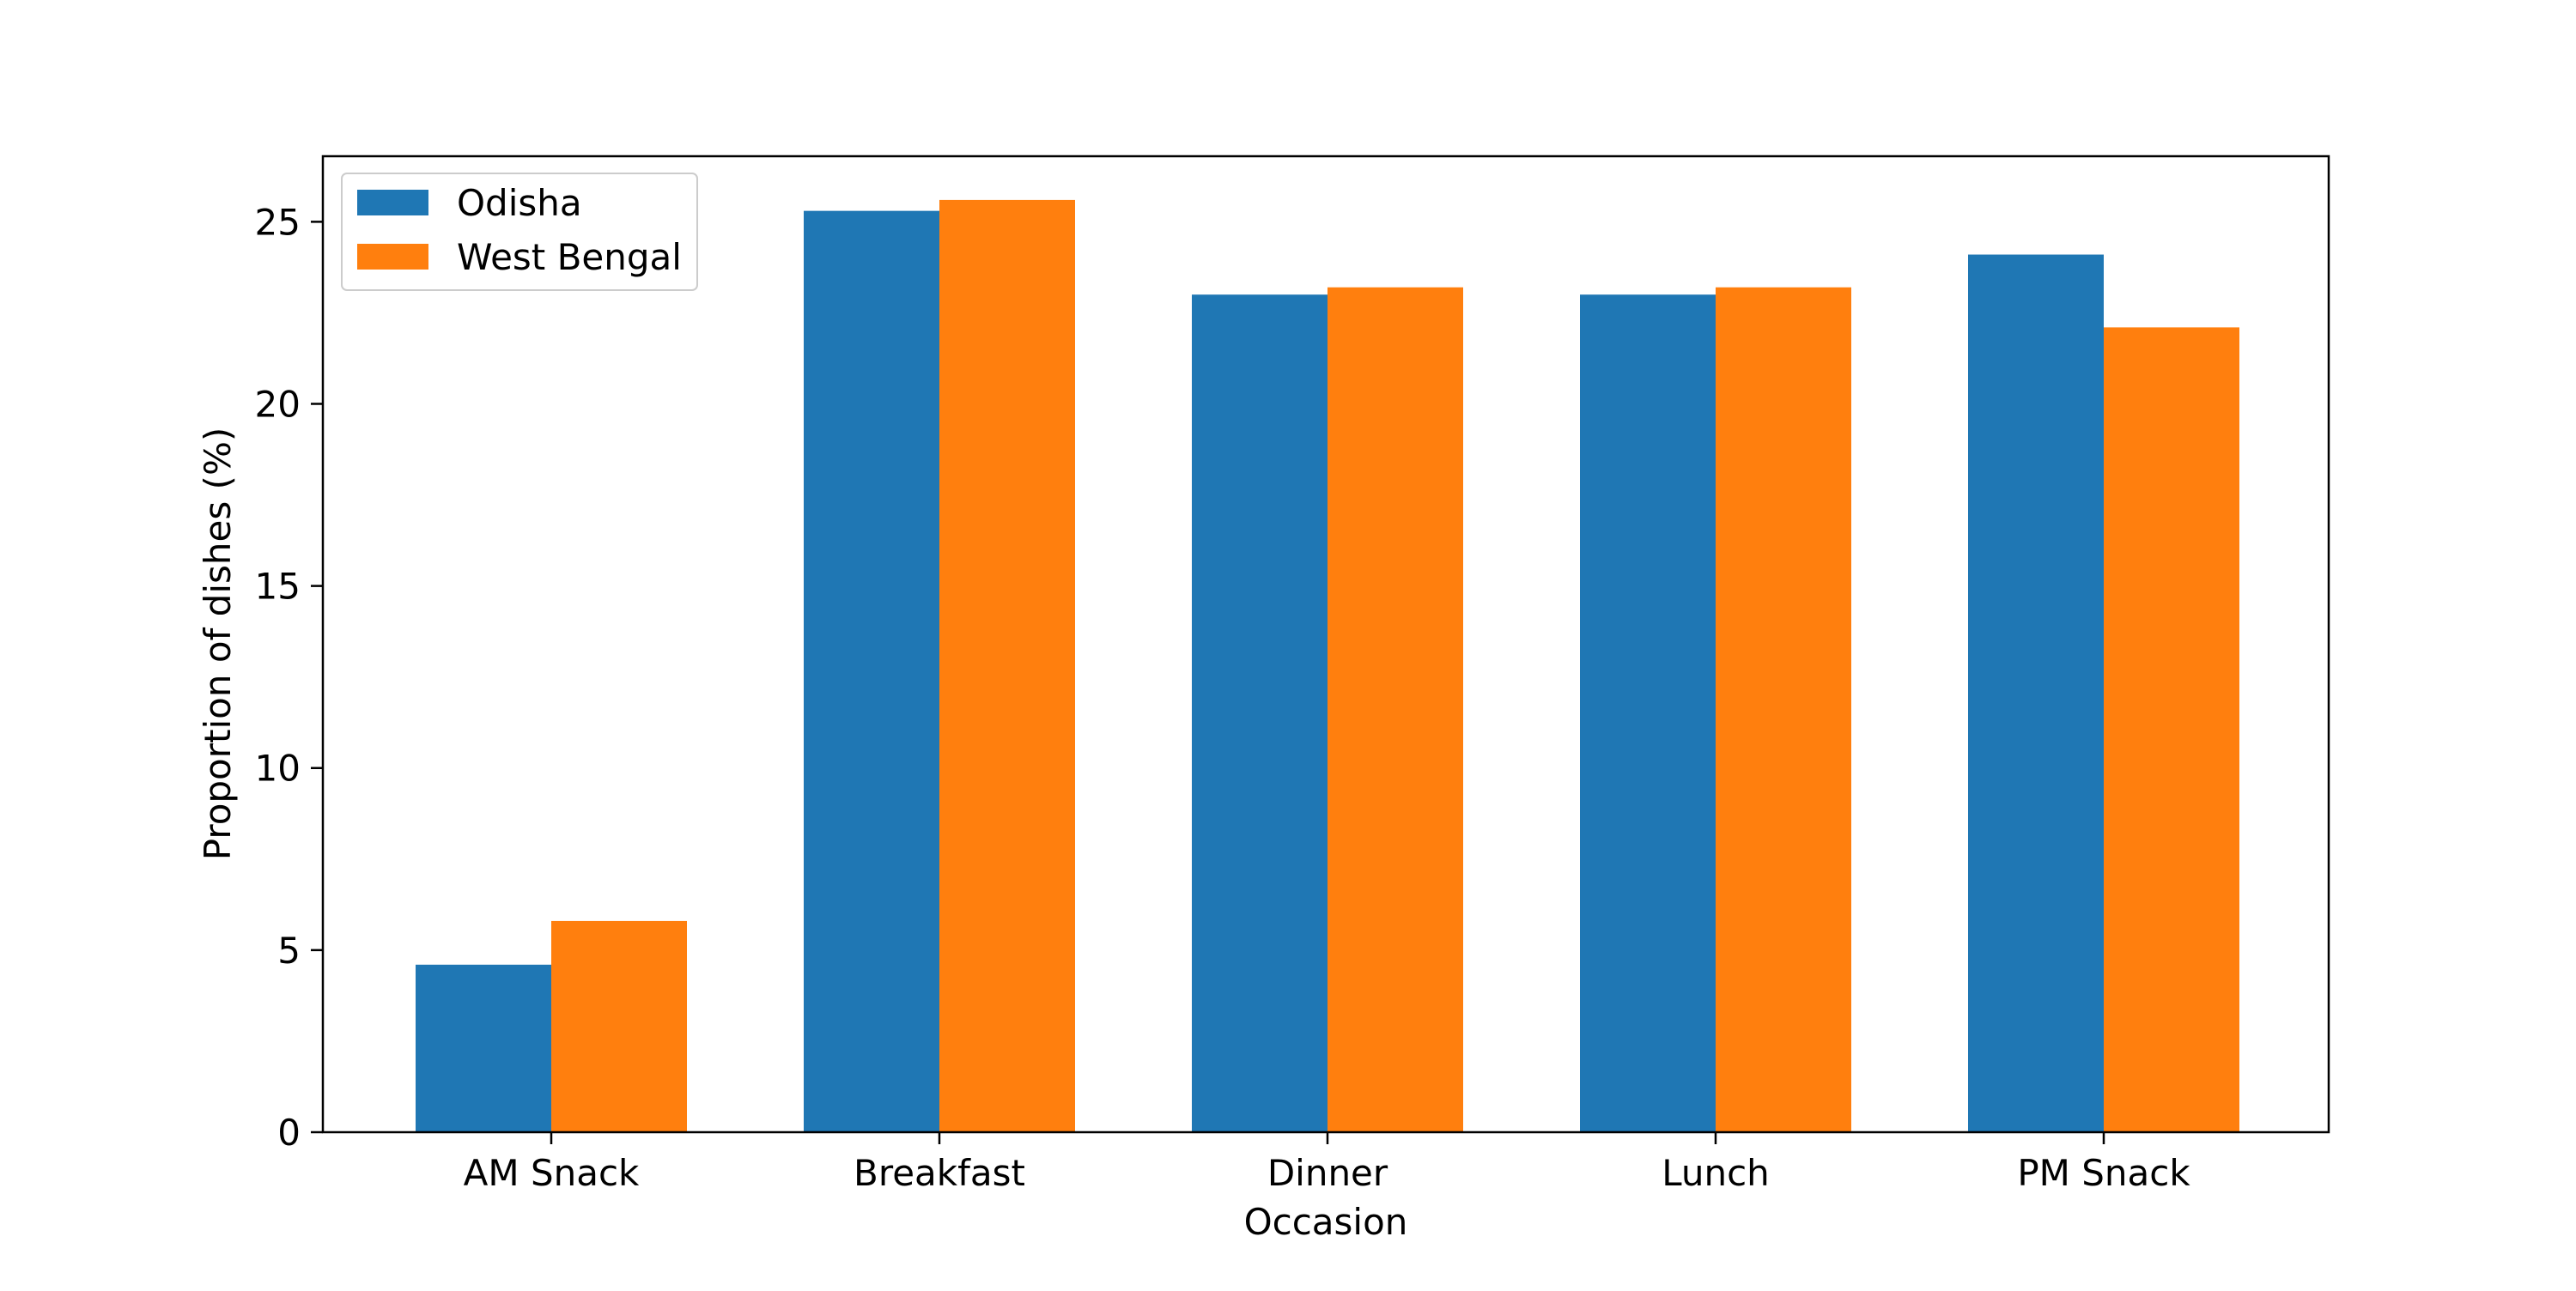 The image size is (2576, 1291). What do you see at coordinates (1326, 1222) in the screenshot?
I see `x-axis-title: Occasion` at bounding box center [1326, 1222].